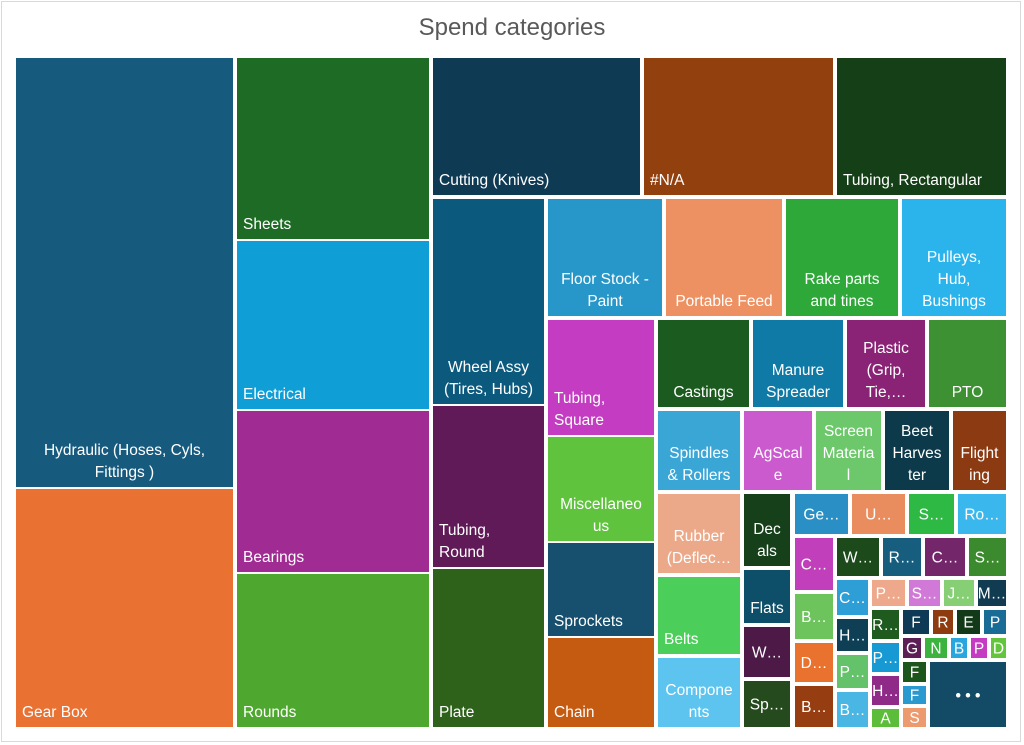 This screenshot has width=1024, height=745. I want to click on treemap-tile: Manure Spreader, so click(798, 363).